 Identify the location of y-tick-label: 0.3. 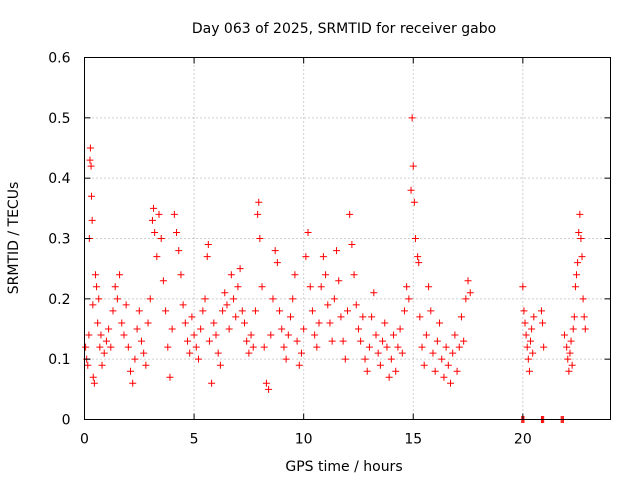
(59, 240).